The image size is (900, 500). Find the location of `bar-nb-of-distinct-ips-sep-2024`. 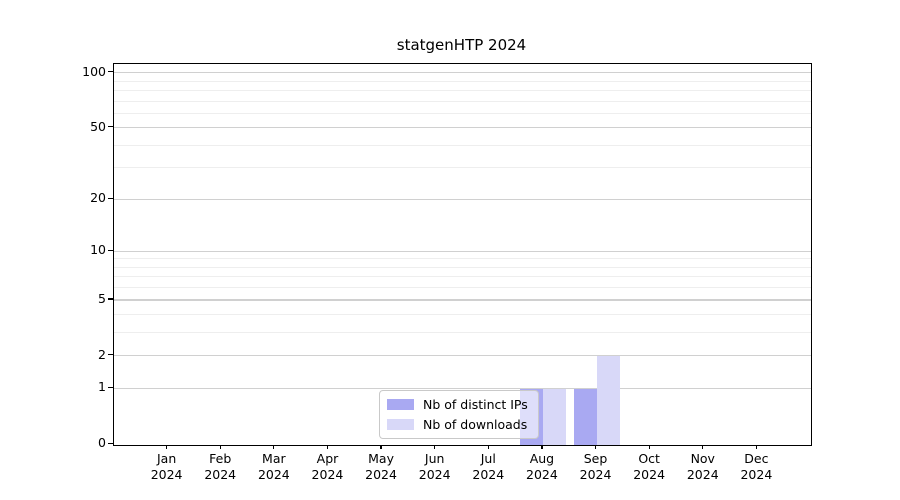

bar-nb-of-distinct-ips-sep-2024 is located at coordinates (585, 416).